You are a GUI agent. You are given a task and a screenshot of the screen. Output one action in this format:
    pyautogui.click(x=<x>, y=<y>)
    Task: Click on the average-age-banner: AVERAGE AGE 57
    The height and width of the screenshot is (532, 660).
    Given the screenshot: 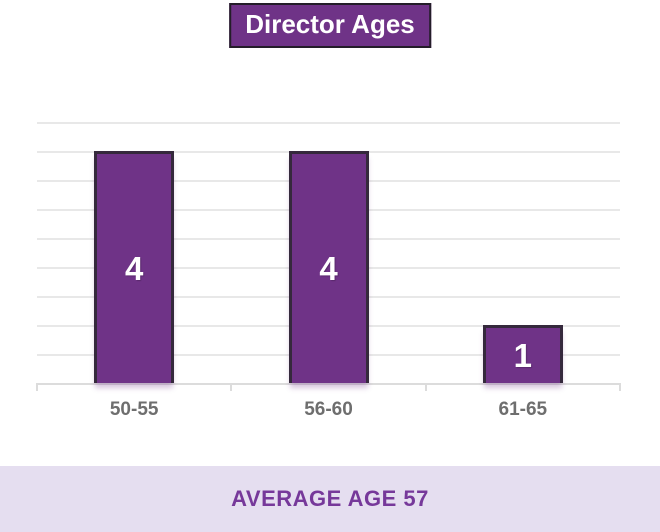 What is the action you would take?
    pyautogui.click(x=330, y=499)
    